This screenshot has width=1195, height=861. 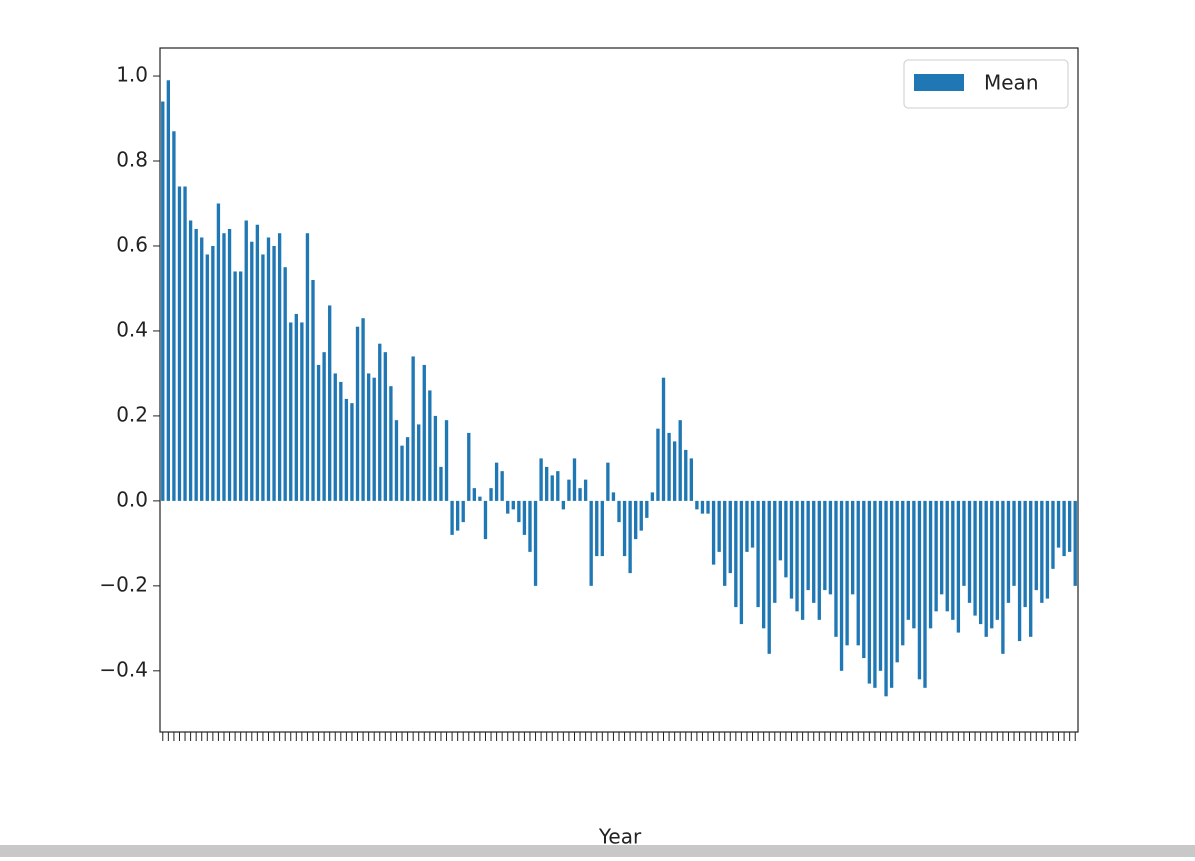 What do you see at coordinates (132, 244) in the screenshot?
I see `y-tick-label: 0.6` at bounding box center [132, 244].